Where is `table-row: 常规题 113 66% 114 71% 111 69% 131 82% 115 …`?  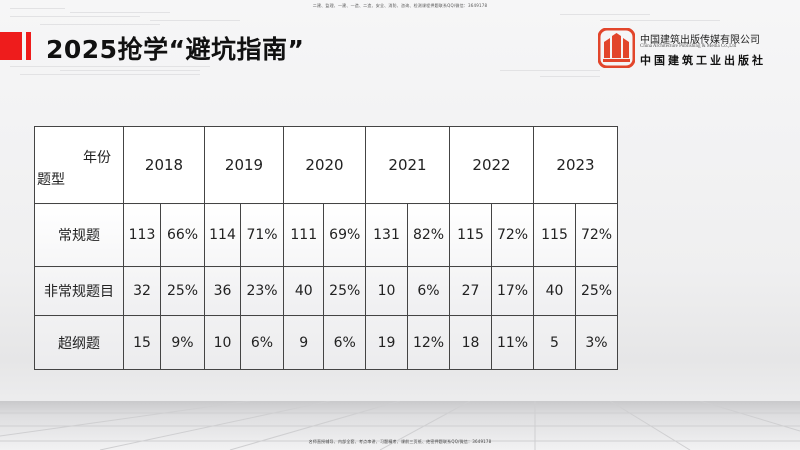
table-row: 常规题 113 66% 114 71% 111 69% 131 82% 115 … is located at coordinates (326, 235).